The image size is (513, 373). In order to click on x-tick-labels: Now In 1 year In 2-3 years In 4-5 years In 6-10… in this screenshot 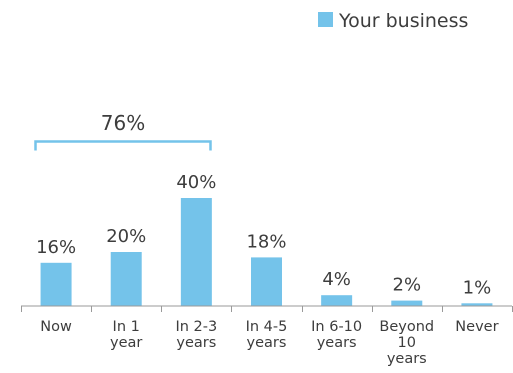, I will do `click(269, 343)`.